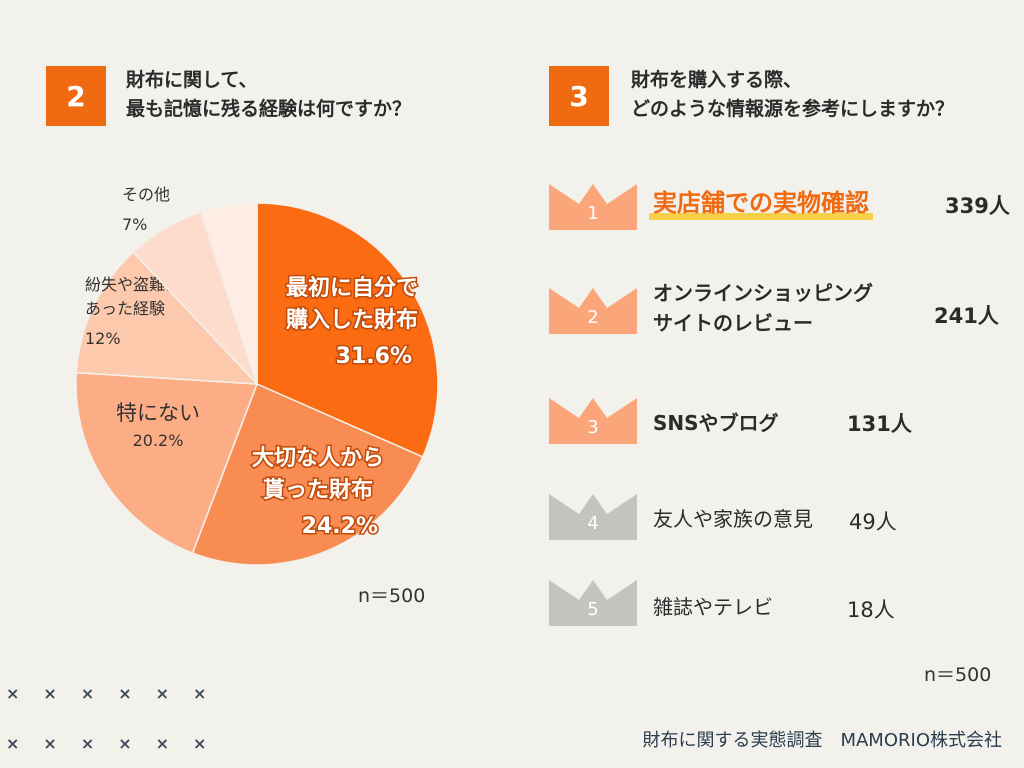  What do you see at coordinates (392, 596) in the screenshot?
I see `sample-size-left: n＝500` at bounding box center [392, 596].